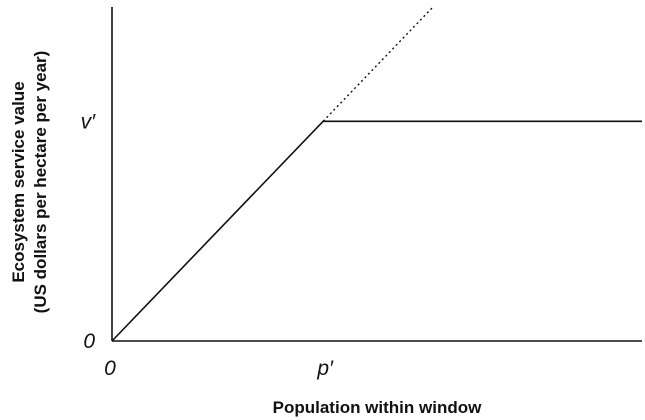 The width and height of the screenshot is (645, 420). What do you see at coordinates (89, 121) in the screenshot?
I see `y-tick-label-2: v′` at bounding box center [89, 121].